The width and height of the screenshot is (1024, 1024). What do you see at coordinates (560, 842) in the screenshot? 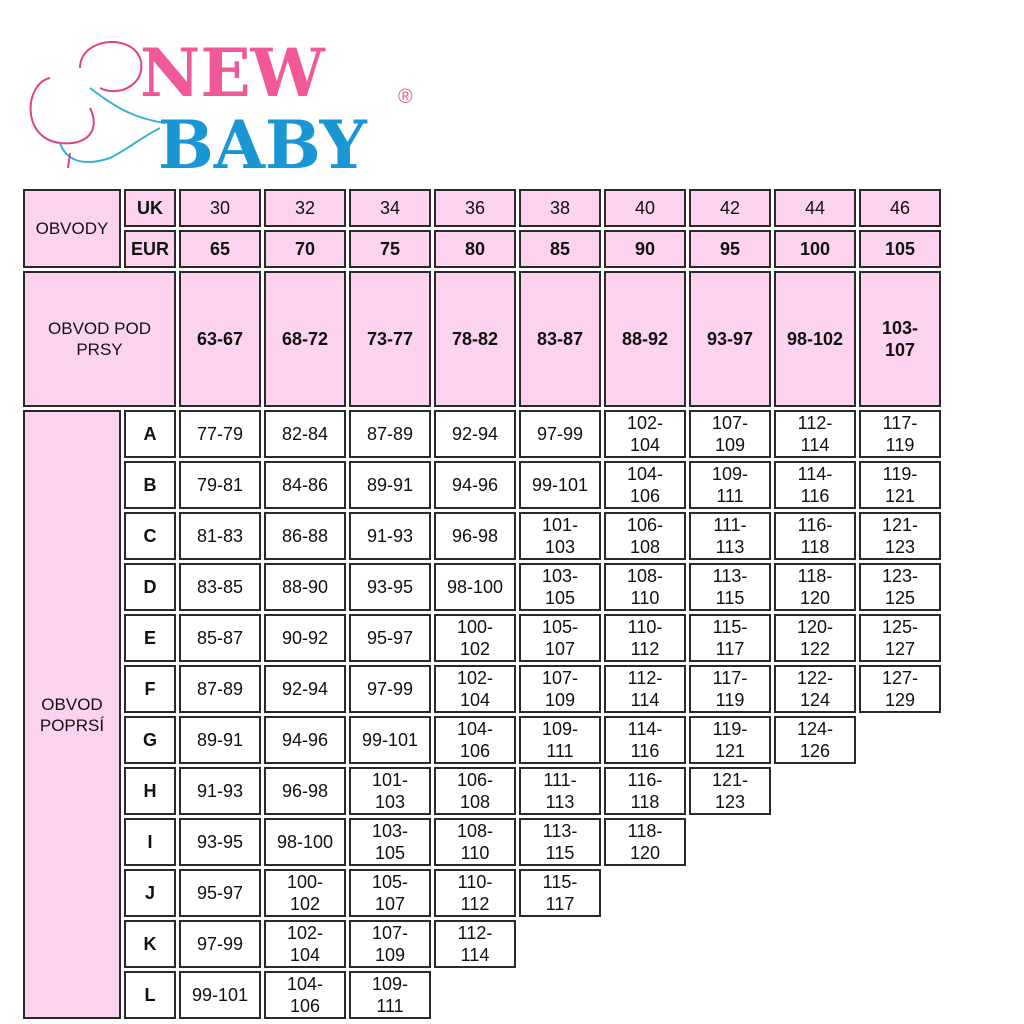
I see `bust-range: 113-115` at bounding box center [560, 842].